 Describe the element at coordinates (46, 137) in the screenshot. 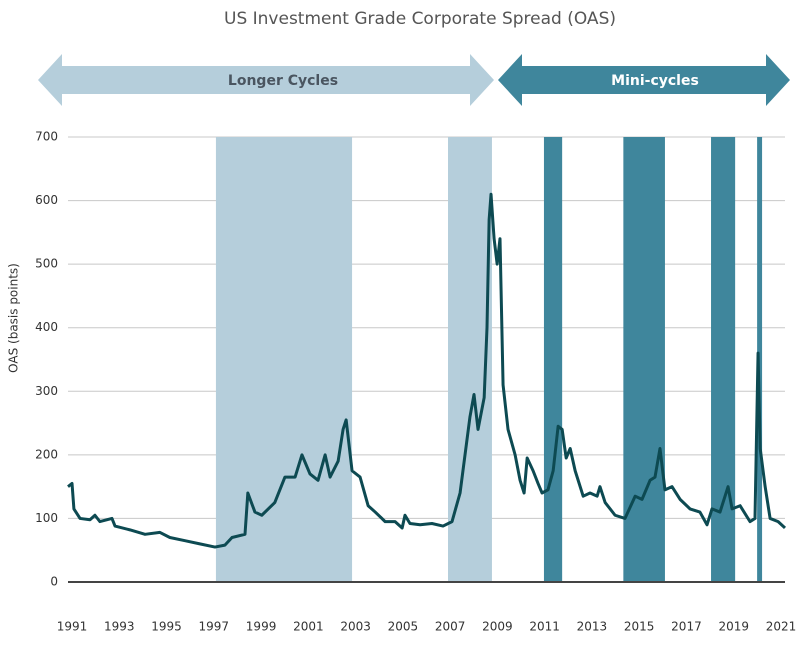

I see `y-tick-label: 700` at that location.